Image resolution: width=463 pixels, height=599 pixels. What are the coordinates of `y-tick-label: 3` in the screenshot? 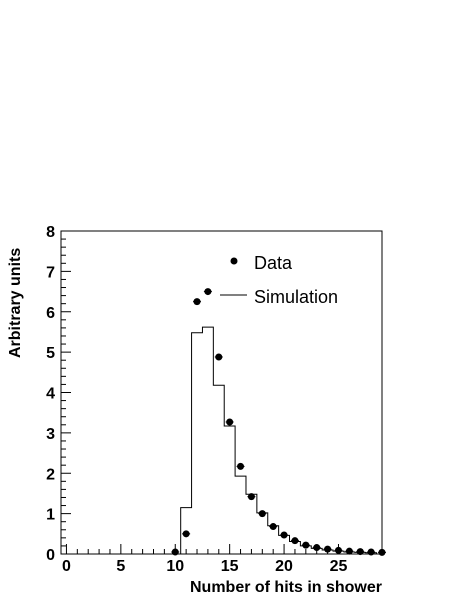 It's located at (50, 434).